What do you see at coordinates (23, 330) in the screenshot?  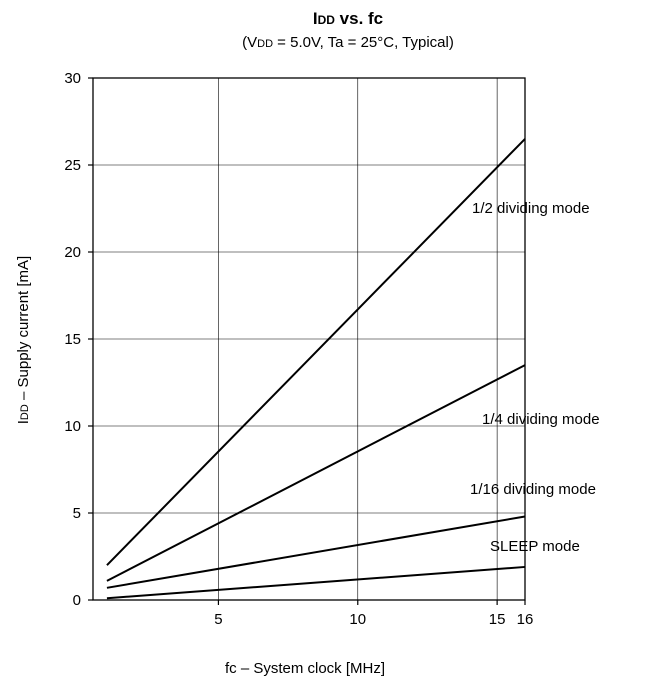 I see `y-axis-label-rest: – Supply current [mA]` at bounding box center [23, 330].